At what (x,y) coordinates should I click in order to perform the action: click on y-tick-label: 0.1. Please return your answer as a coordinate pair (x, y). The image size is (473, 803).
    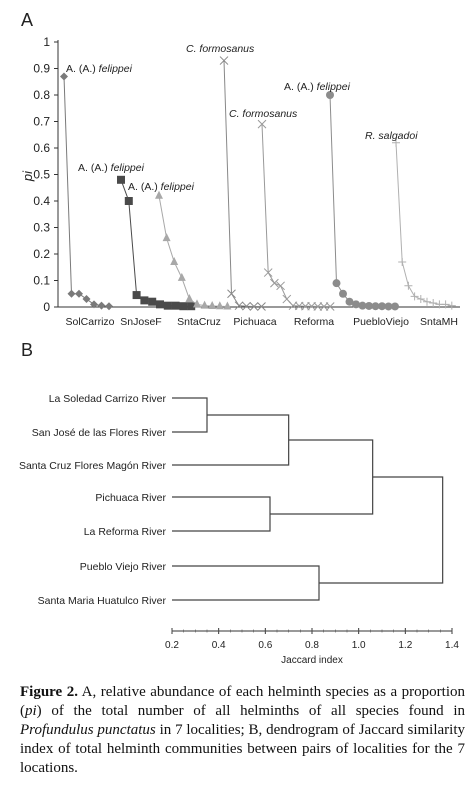
    Looking at the image, I should click on (41, 281).